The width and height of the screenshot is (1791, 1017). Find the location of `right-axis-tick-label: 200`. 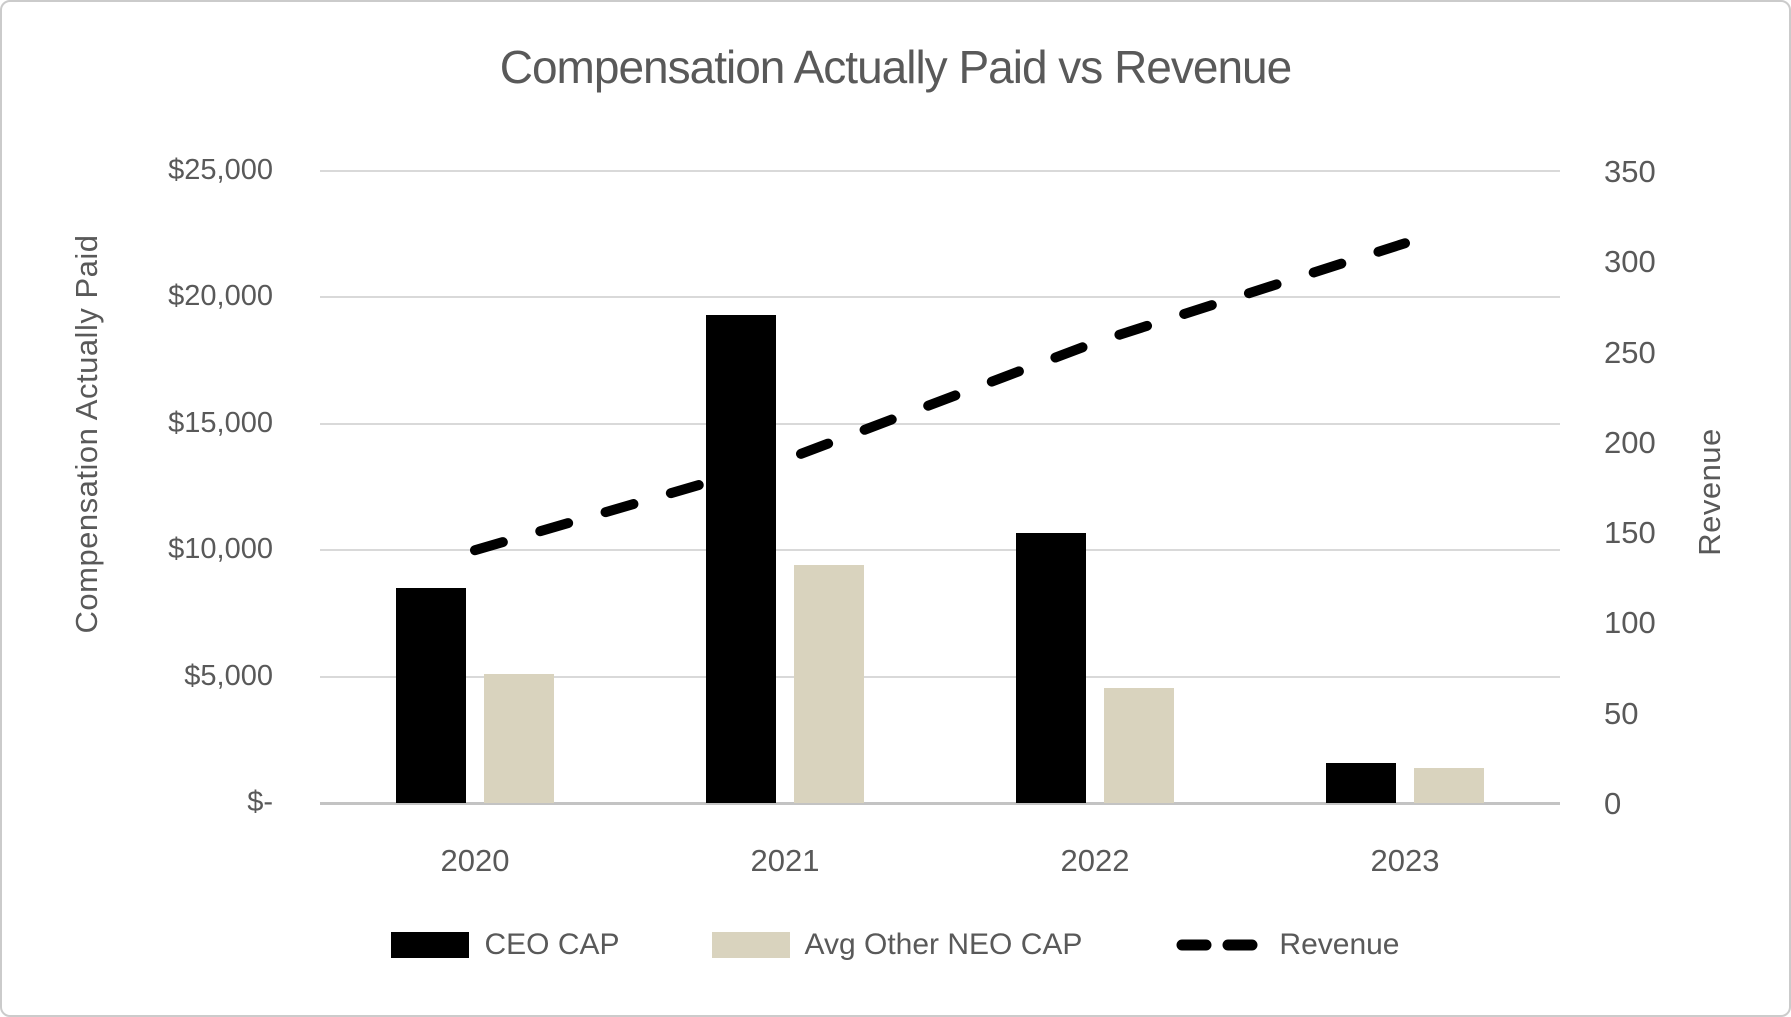

right-axis-tick-label: 200 is located at coordinates (1630, 442).